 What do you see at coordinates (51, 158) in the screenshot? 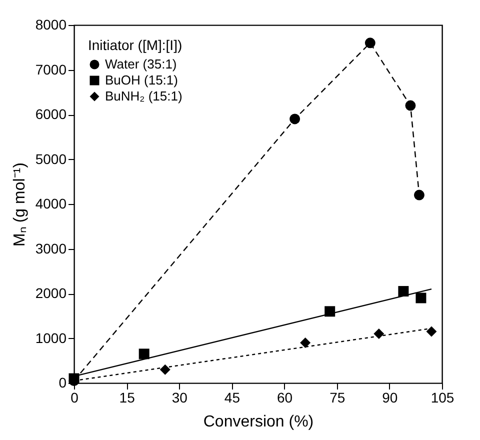
I see `y-tick-label: 5000` at bounding box center [51, 158].